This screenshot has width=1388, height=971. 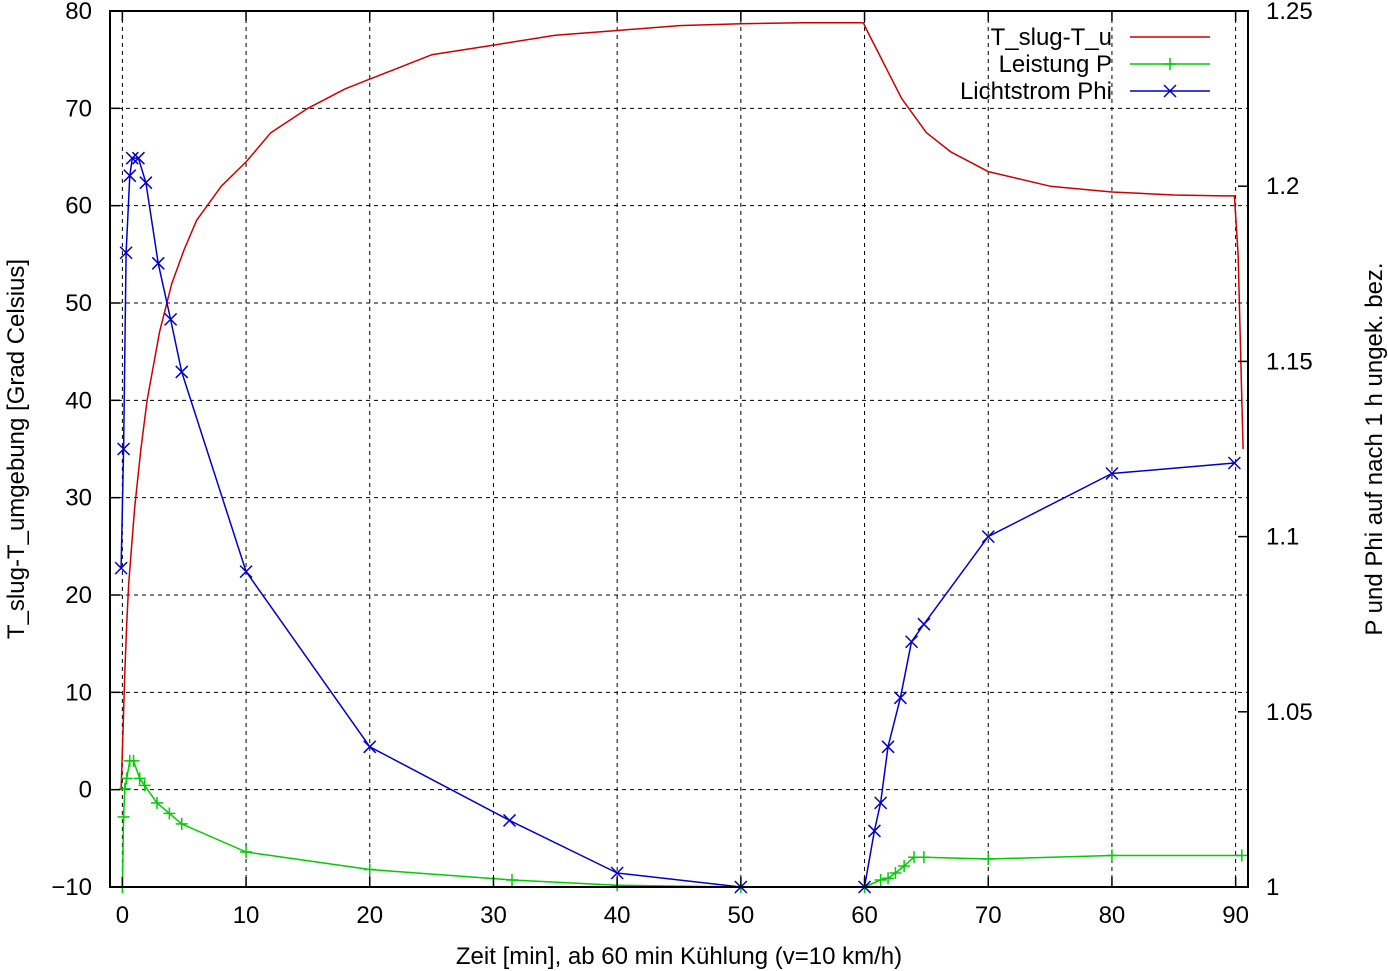 I want to click on x-tick-label: 20, so click(x=369, y=915).